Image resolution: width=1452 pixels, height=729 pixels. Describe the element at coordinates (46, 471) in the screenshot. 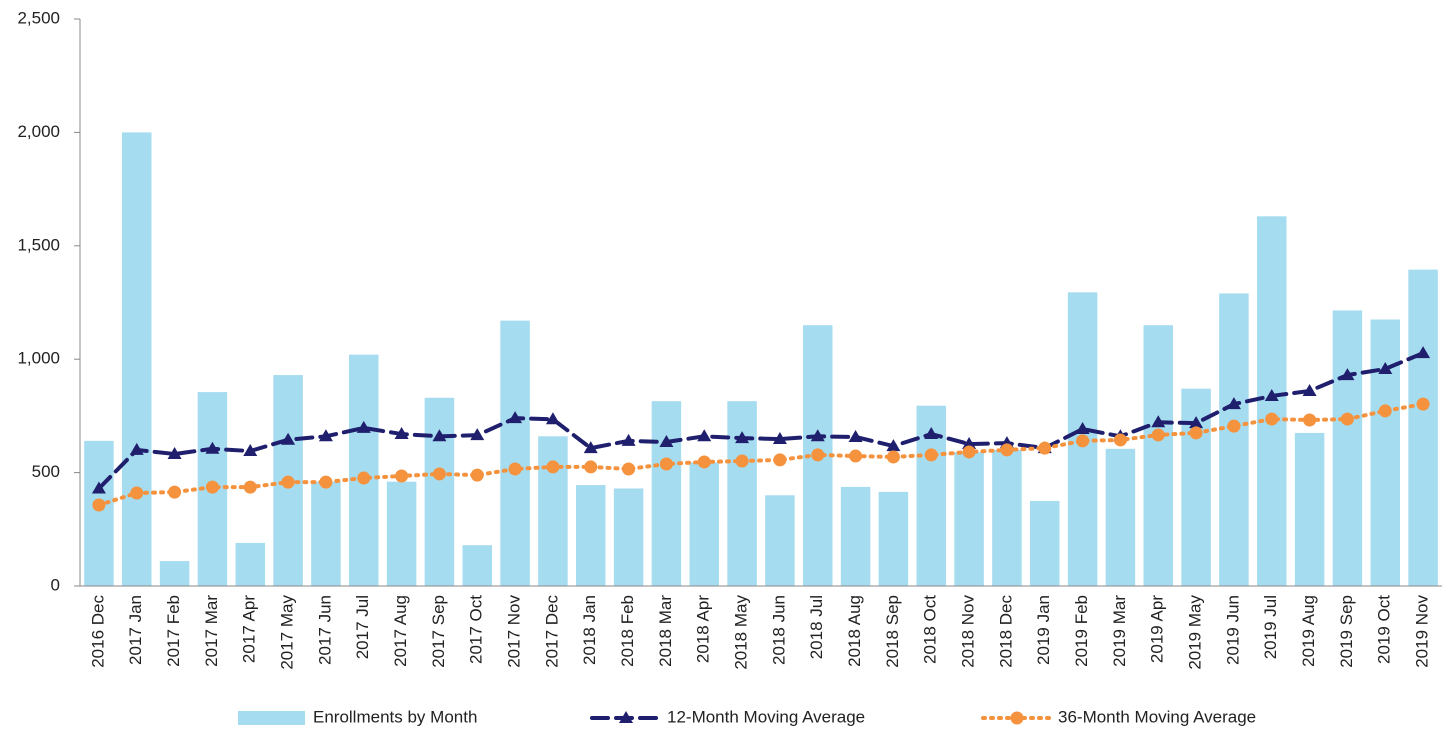

I see `y-tick-label: 500` at that location.